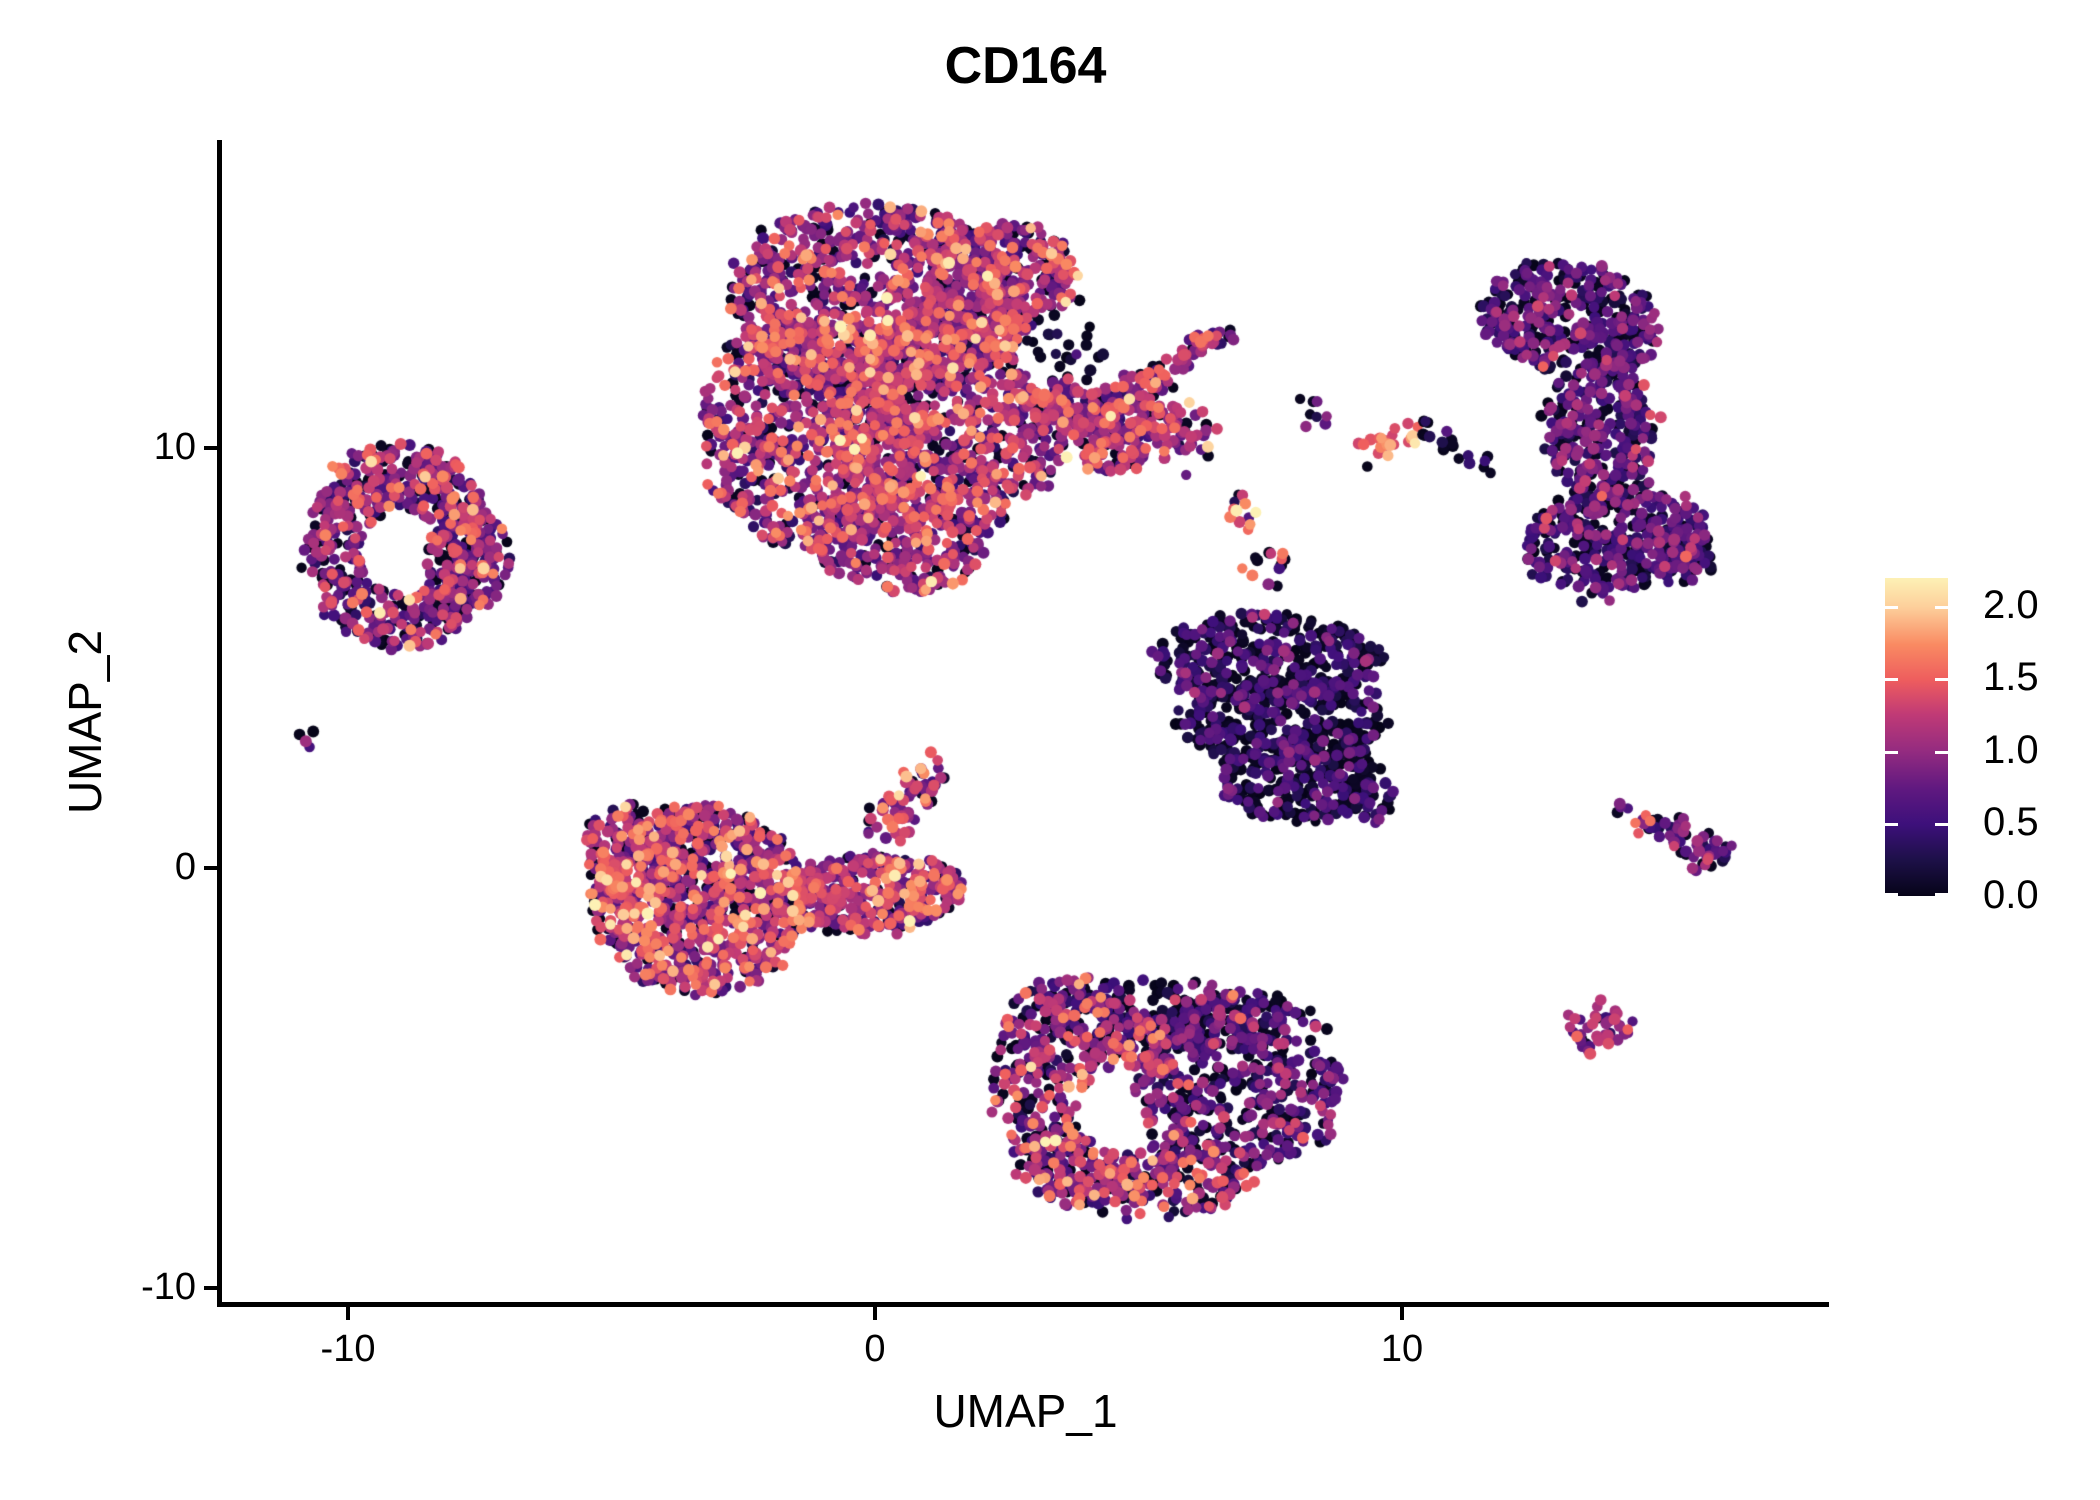 The image size is (2100, 1500). What do you see at coordinates (2011, 604) in the screenshot?
I see `colorbar-tick-label: 2.0` at bounding box center [2011, 604].